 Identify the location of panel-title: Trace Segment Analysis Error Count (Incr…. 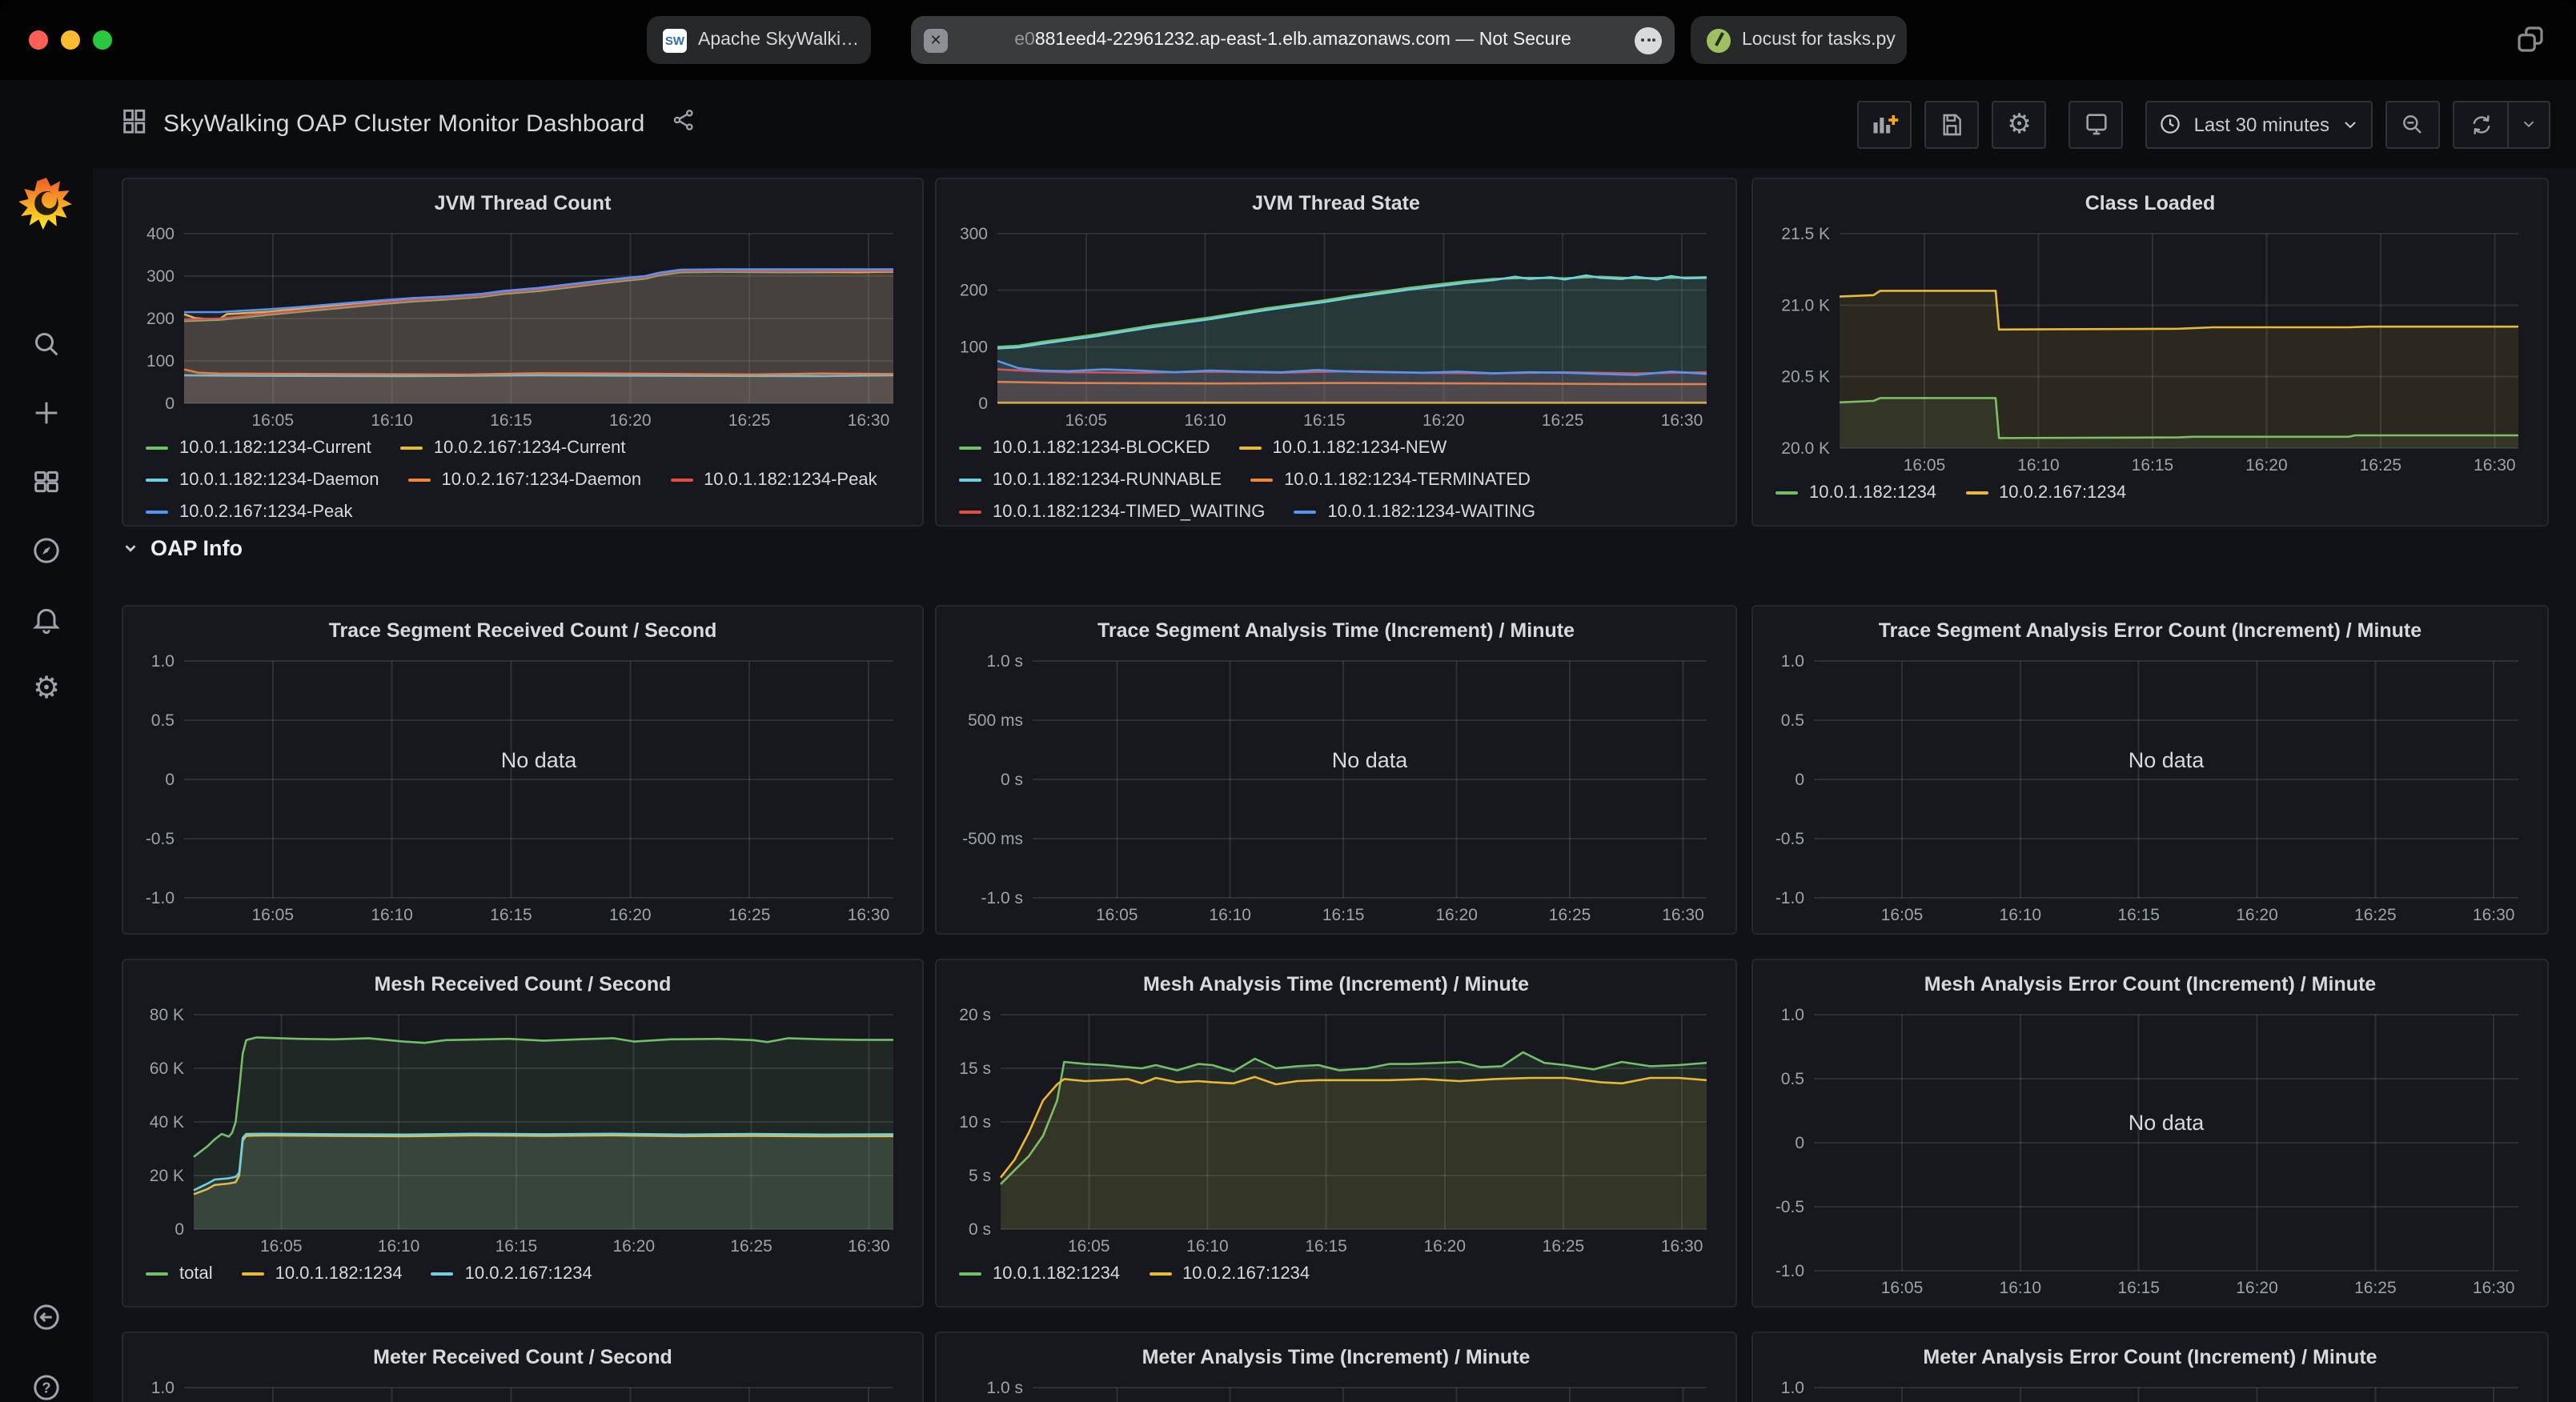
(2150, 631).